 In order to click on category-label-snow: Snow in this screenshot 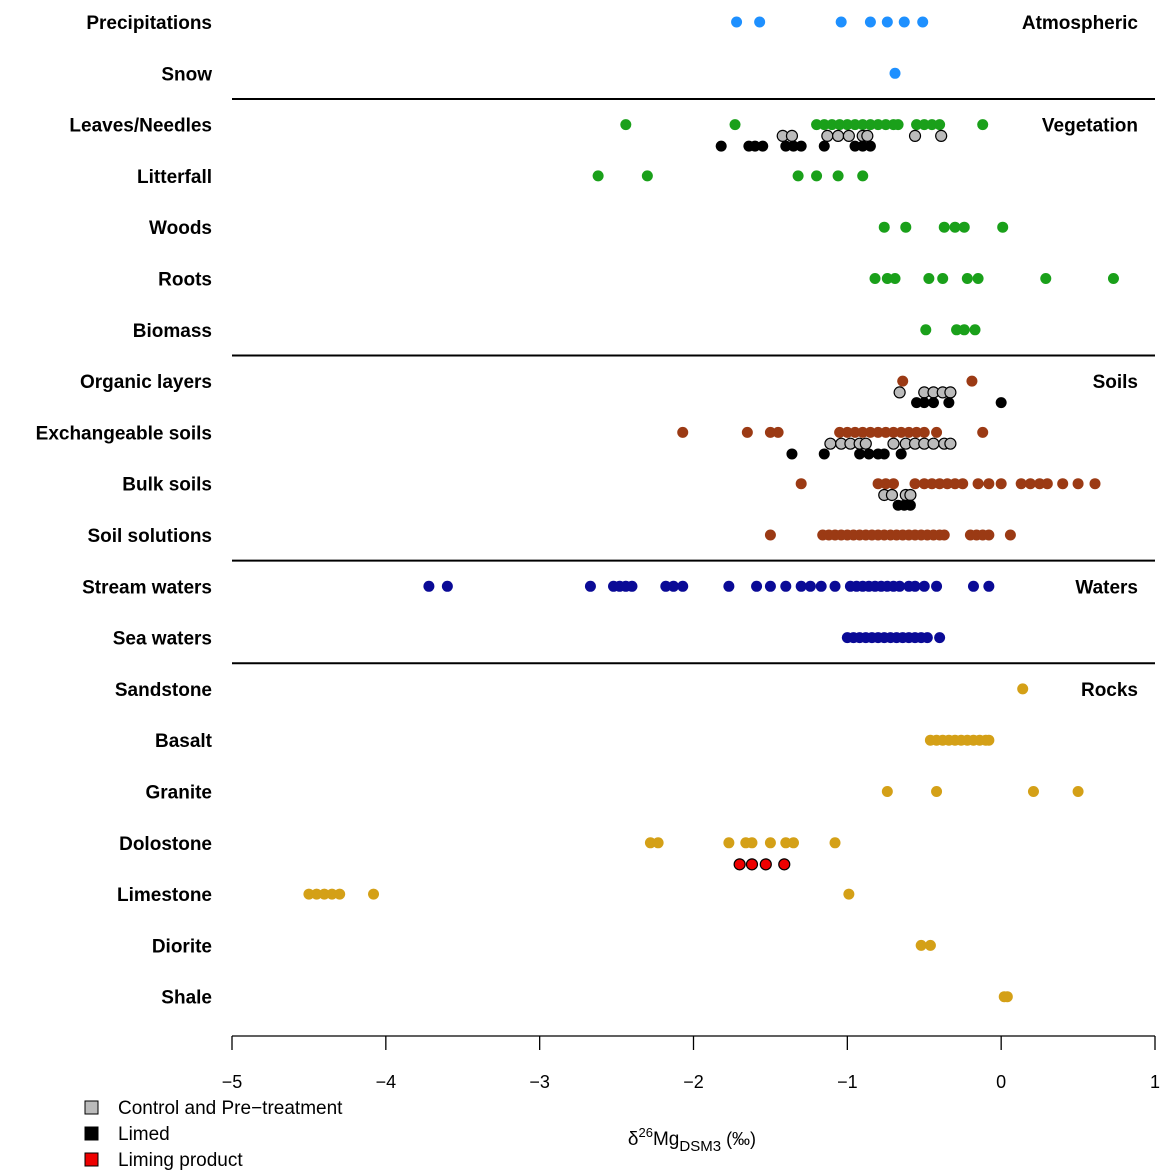, I will do `click(186, 74)`.